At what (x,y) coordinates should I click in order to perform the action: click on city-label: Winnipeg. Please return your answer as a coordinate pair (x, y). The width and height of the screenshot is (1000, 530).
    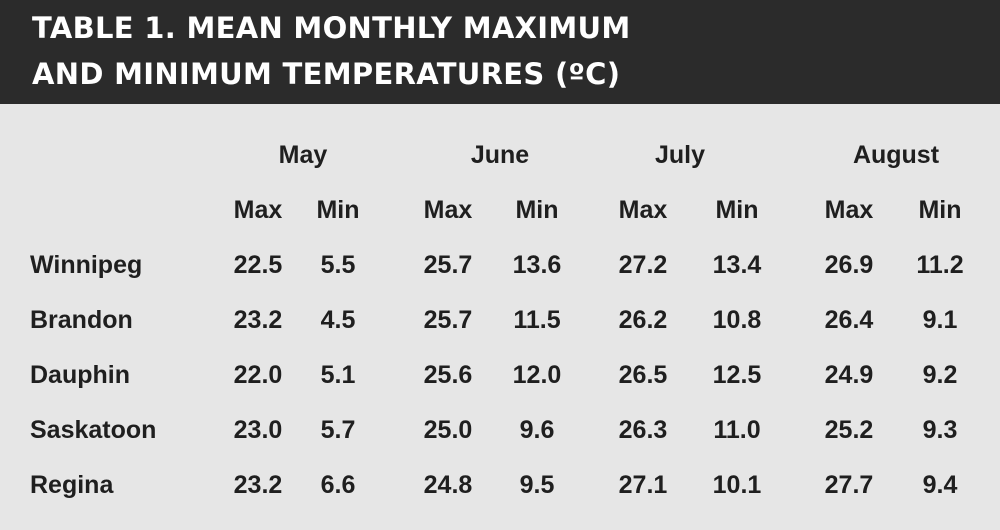
    Looking at the image, I should click on (86, 265).